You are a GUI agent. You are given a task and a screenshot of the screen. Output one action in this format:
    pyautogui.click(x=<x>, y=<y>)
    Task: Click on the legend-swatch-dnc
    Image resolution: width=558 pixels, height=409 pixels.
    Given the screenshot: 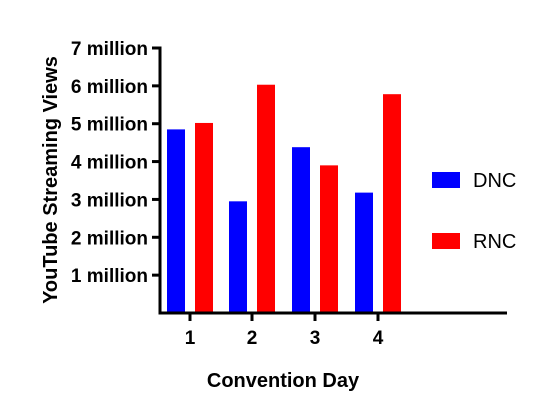 What is the action you would take?
    pyautogui.click(x=446, y=180)
    